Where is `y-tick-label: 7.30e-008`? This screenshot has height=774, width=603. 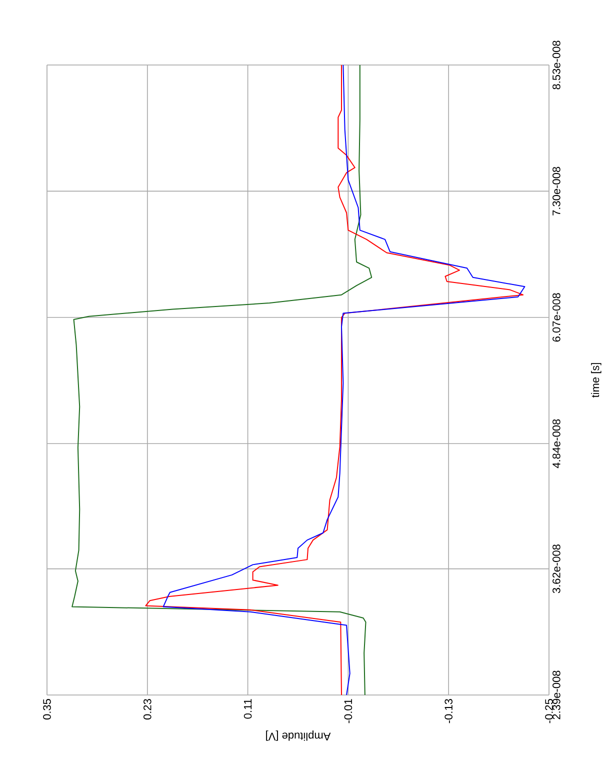 y-tick-label: 7.30e-008 is located at coordinates (556, 191).